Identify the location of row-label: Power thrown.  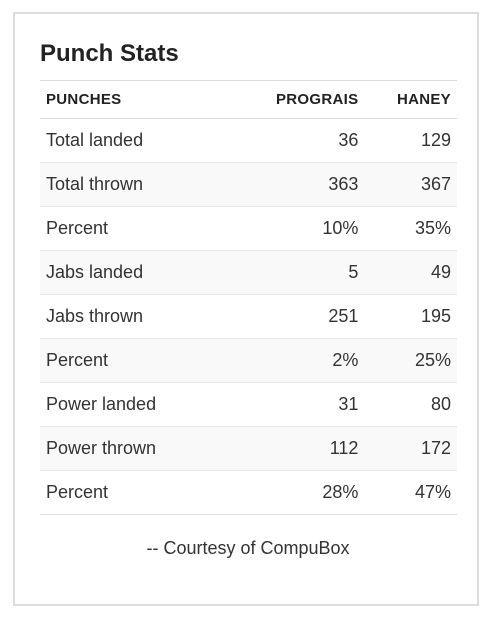
(136, 448).